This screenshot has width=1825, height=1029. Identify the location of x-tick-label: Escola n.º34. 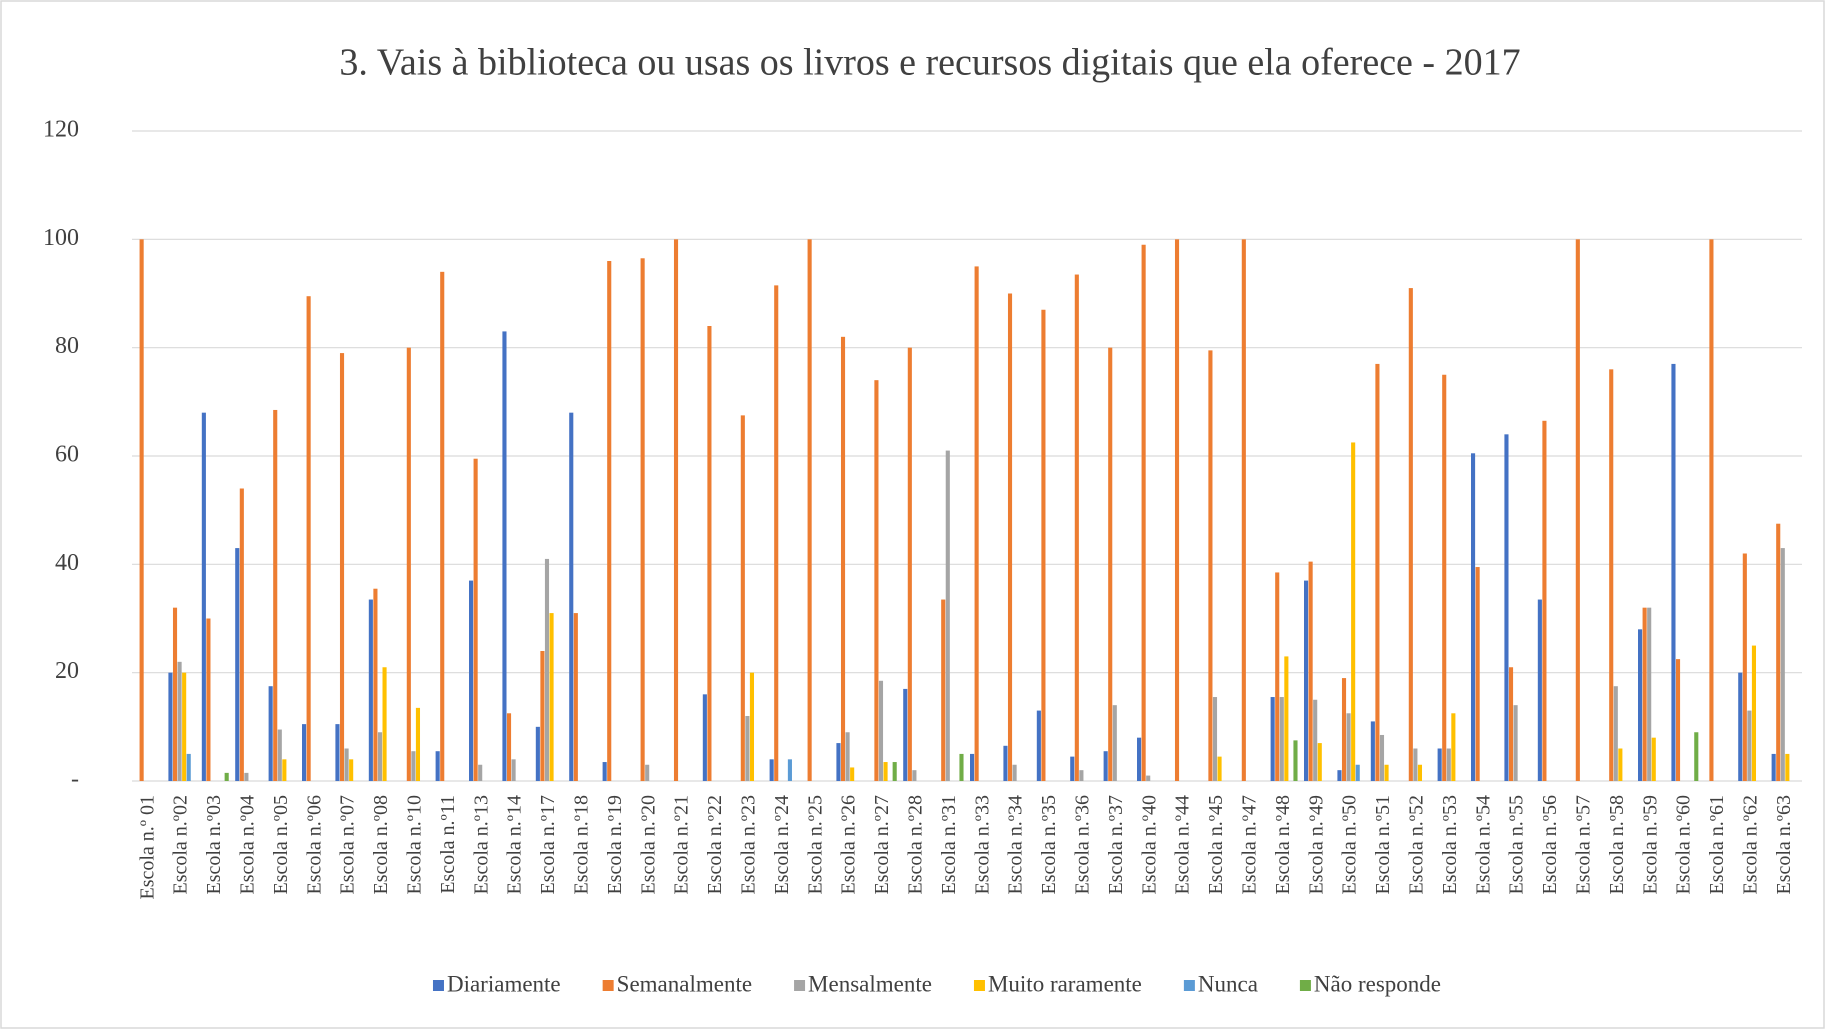
(1016, 845).